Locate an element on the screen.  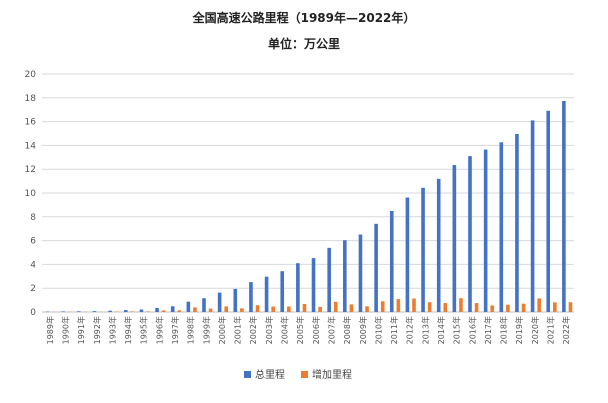
x-tick-label: 2013年 is located at coordinates (425, 330).